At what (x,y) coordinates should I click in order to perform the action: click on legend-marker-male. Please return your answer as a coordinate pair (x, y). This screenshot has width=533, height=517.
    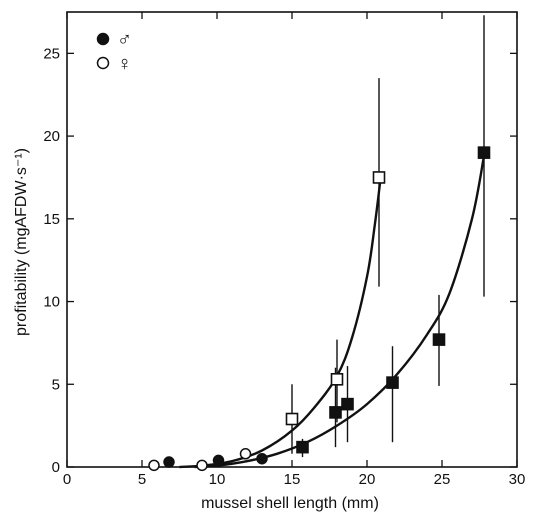
    Looking at the image, I should click on (103, 39).